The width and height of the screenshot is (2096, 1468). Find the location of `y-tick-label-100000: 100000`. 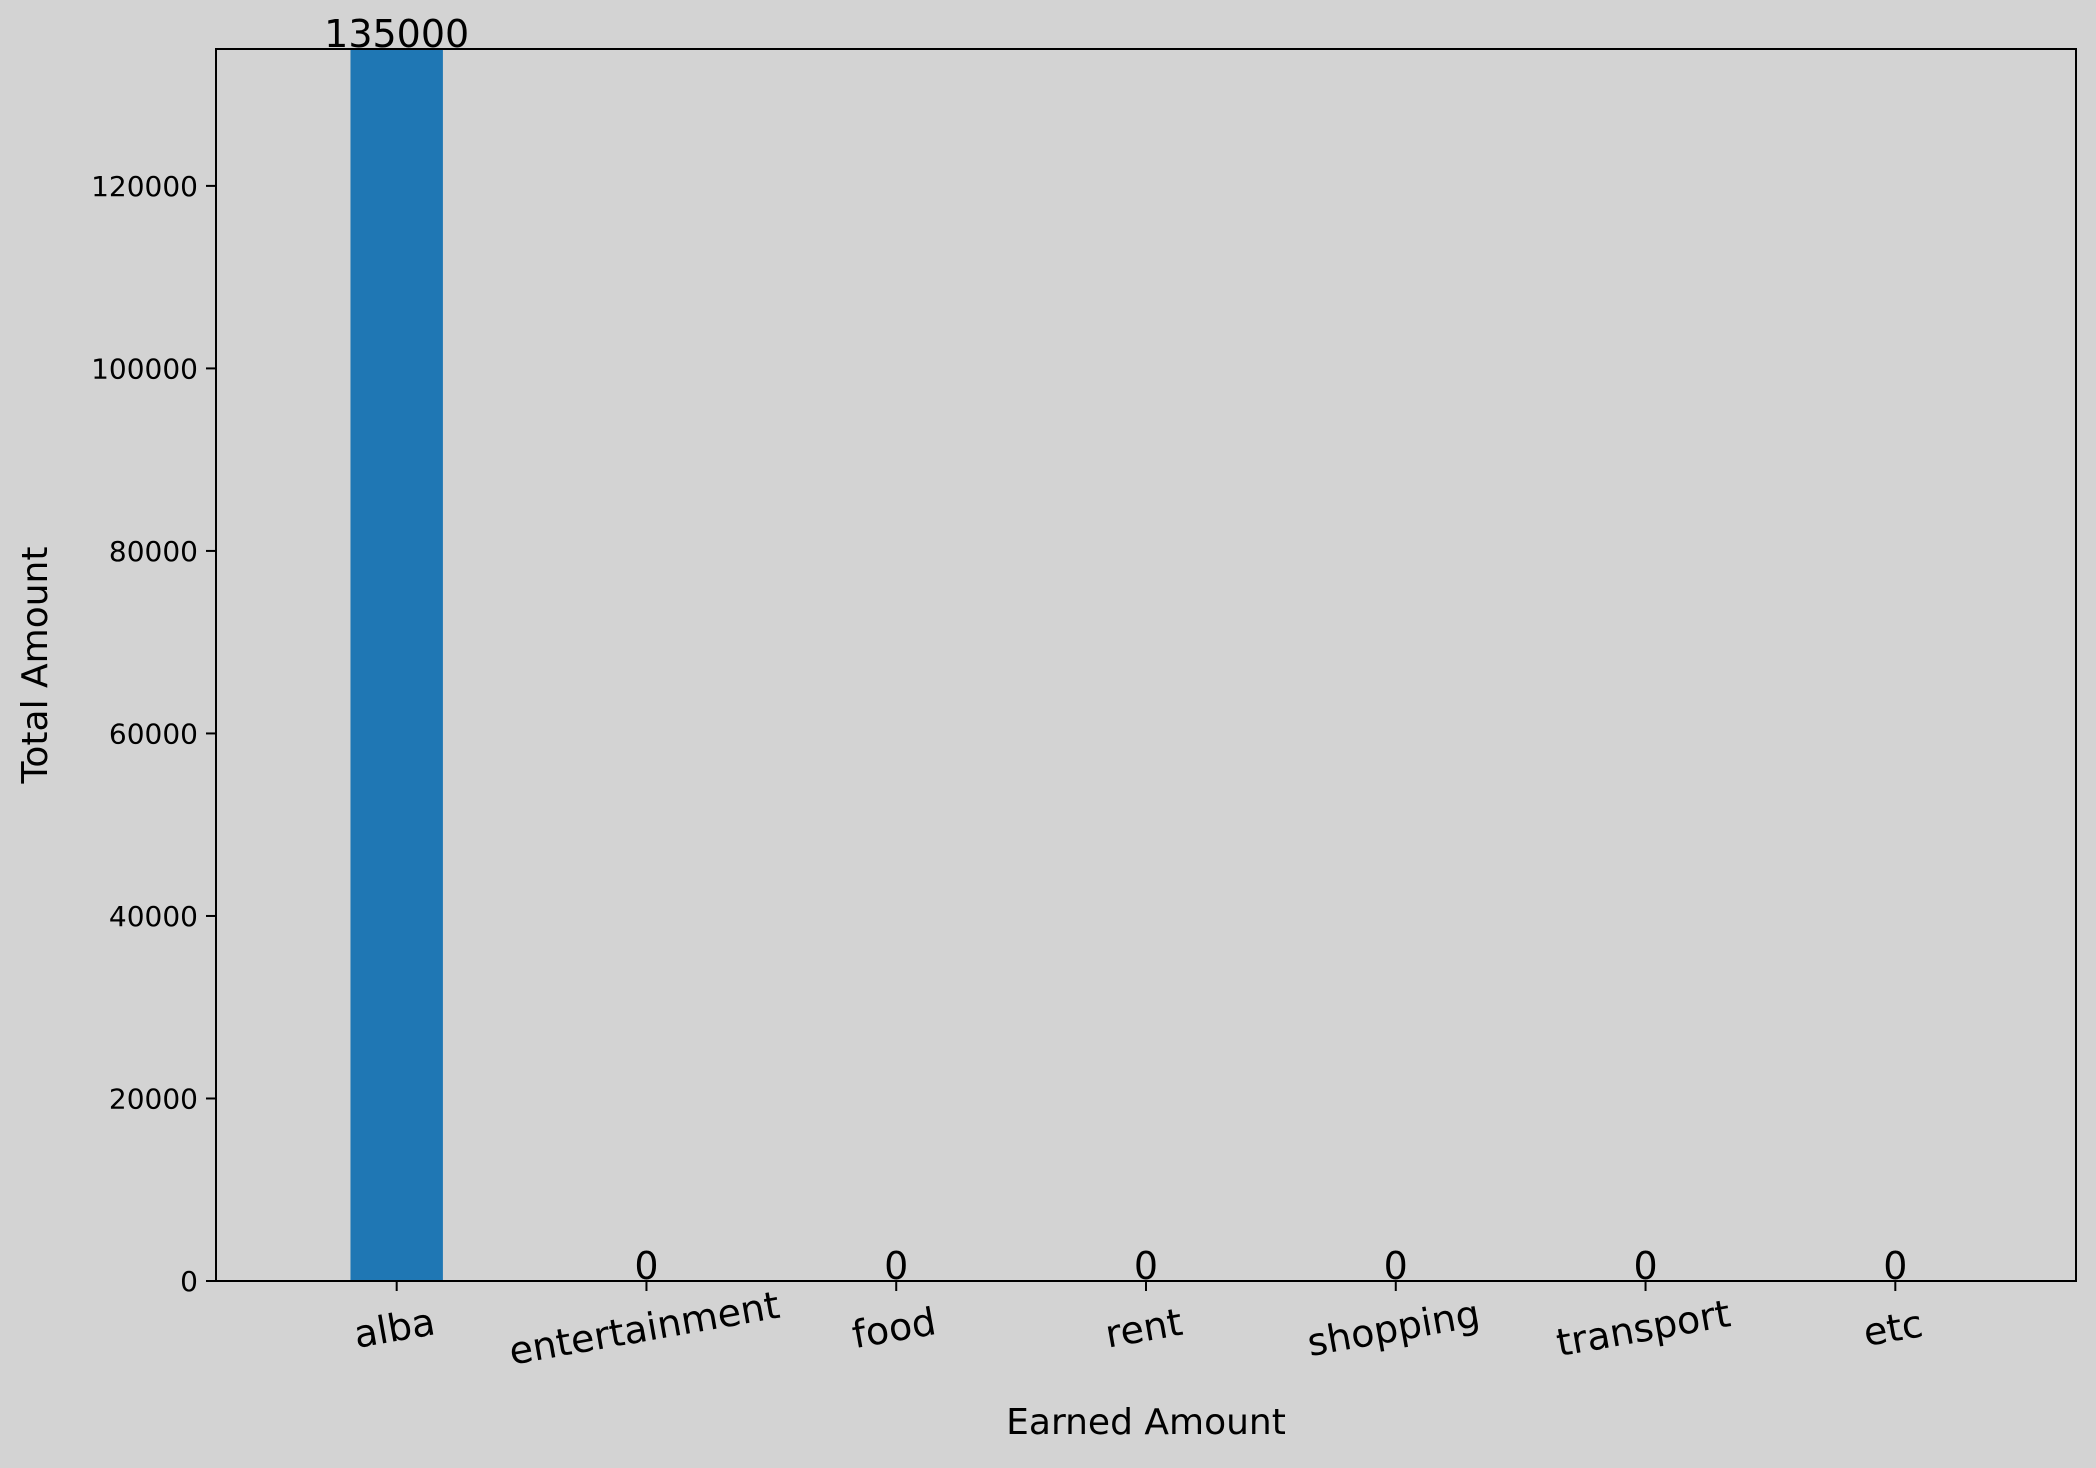

y-tick-label-100000: 100000 is located at coordinates (144, 368).